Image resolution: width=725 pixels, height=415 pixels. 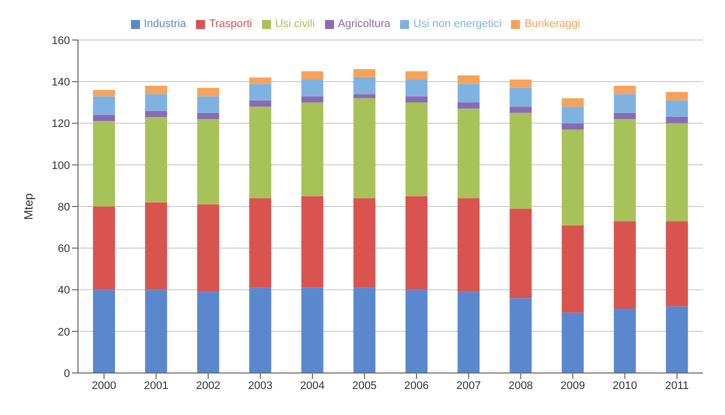 I want to click on legend-label: Usi civili, so click(x=295, y=24).